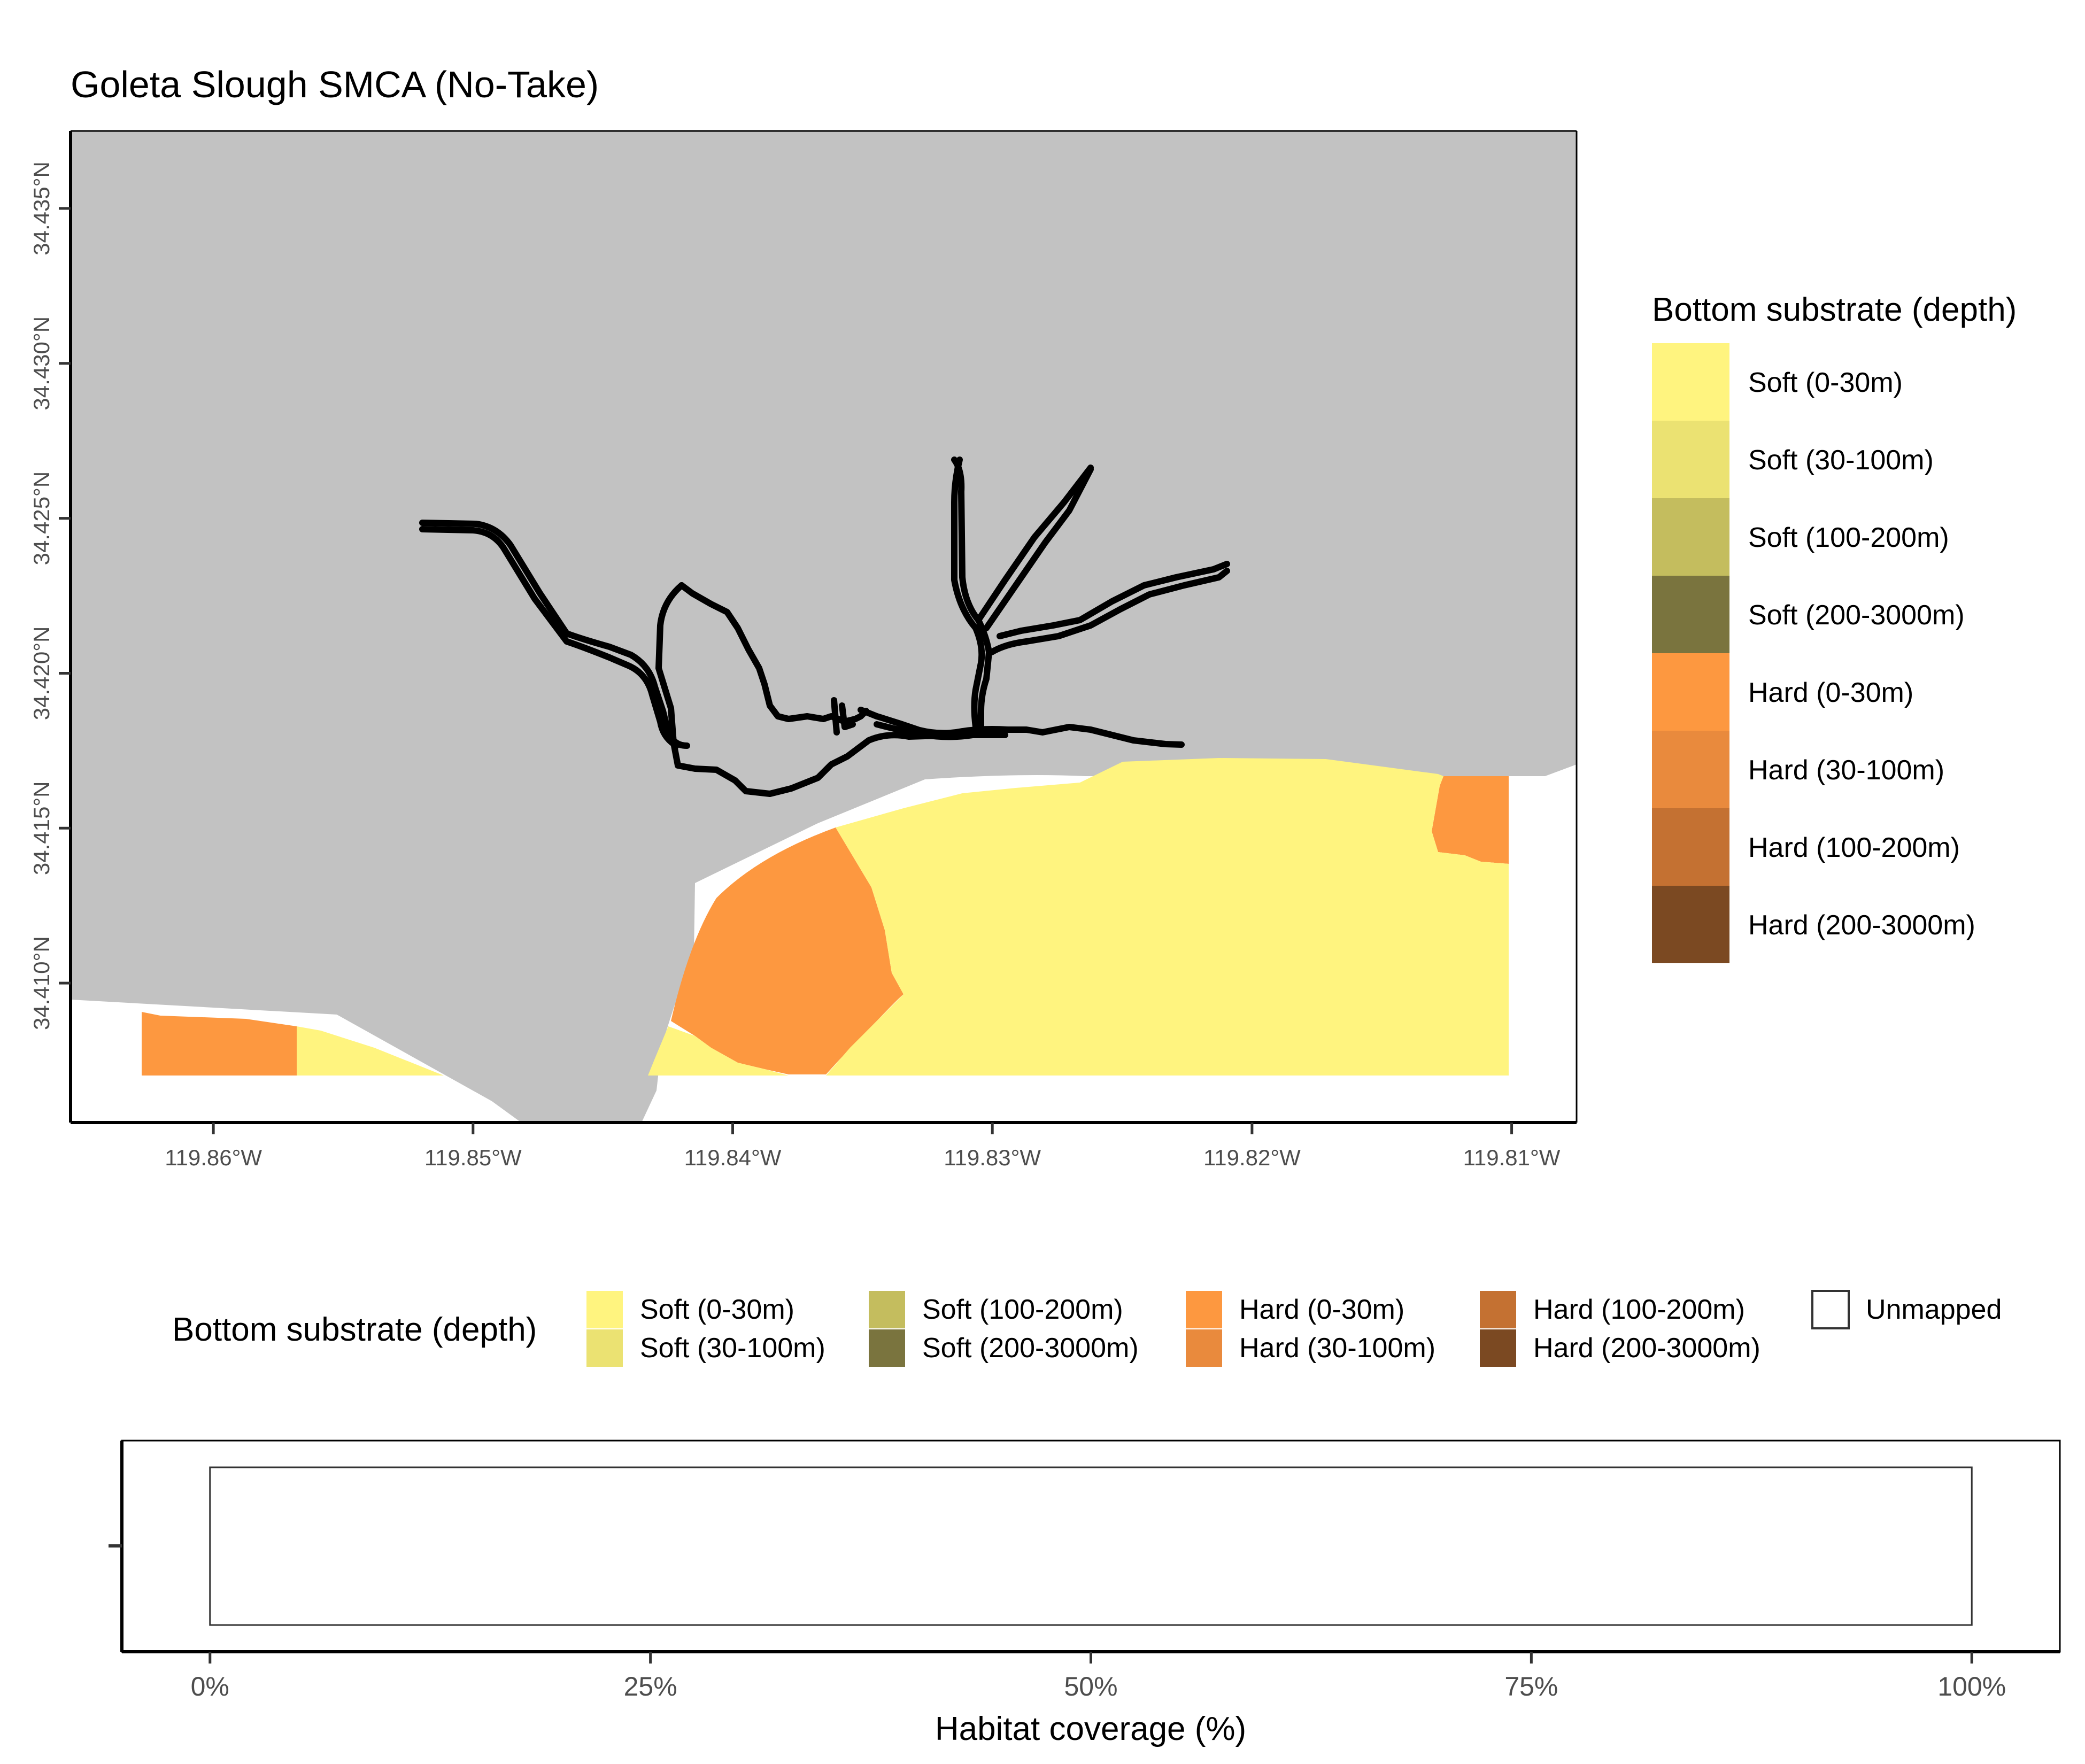 The image size is (2085, 1764). What do you see at coordinates (1030, 1348) in the screenshot?
I see `legend-bottom-label: Soft (200-3000m)` at bounding box center [1030, 1348].